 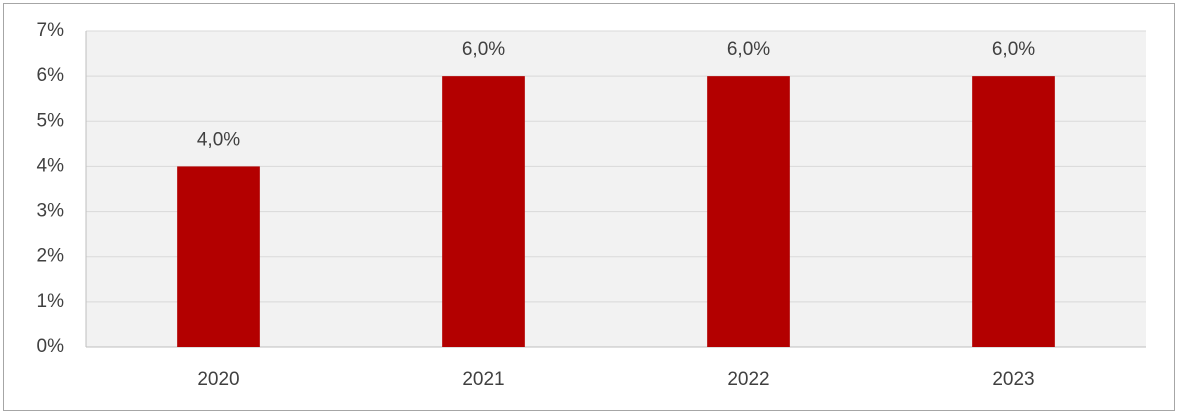 I want to click on y-tick-label: 3%, so click(x=51, y=211).